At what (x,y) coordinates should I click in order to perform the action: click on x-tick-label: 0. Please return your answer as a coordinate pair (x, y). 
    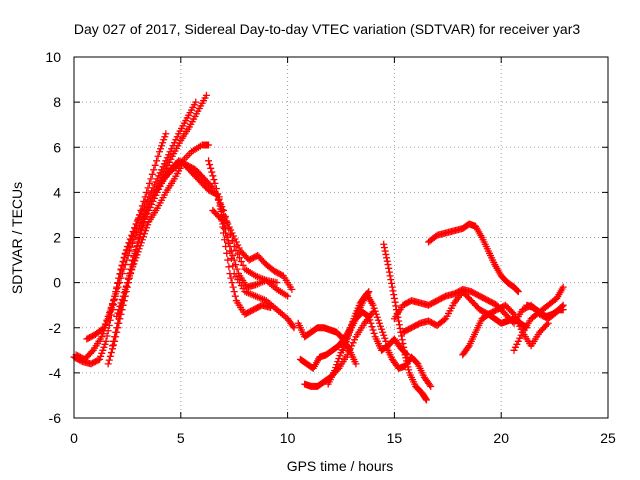
    Looking at the image, I should click on (74, 438).